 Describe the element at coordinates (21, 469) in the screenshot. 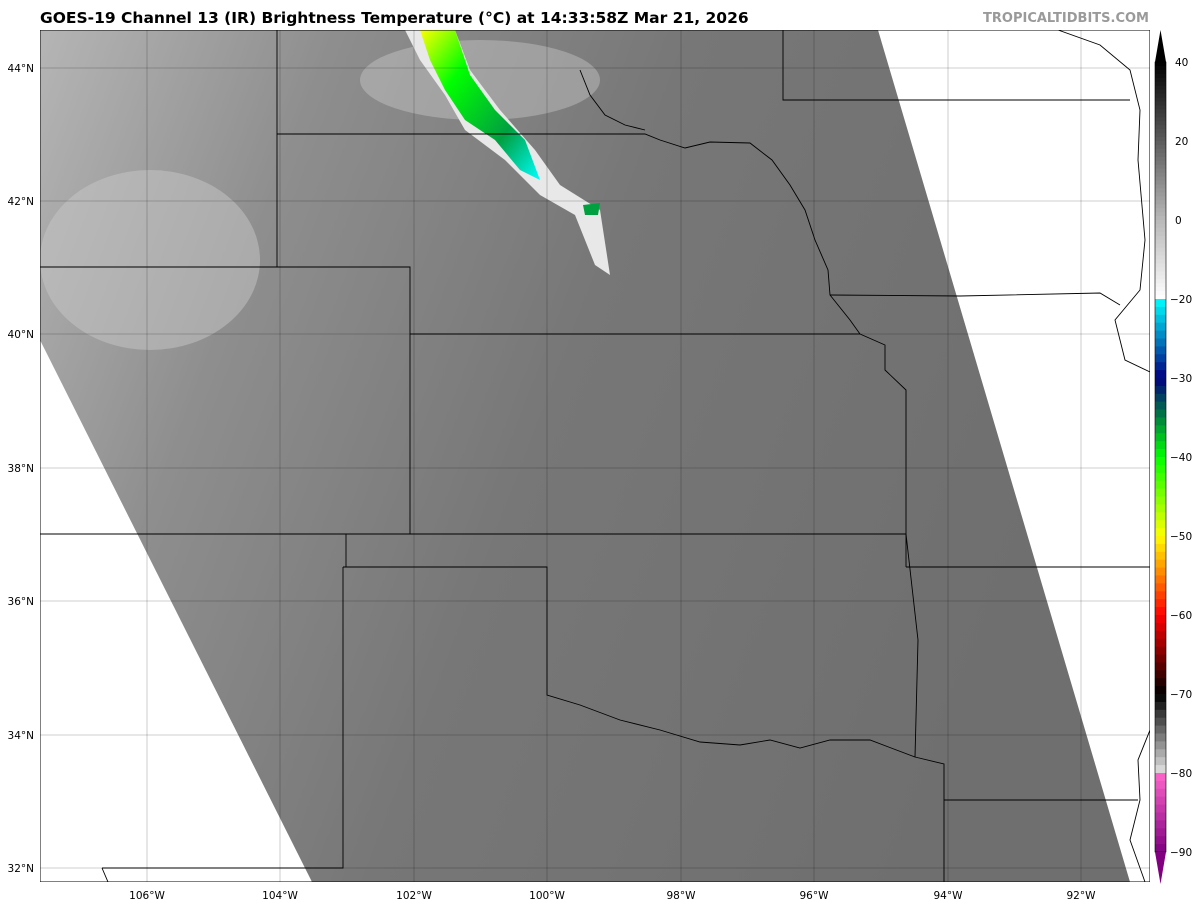

I see `latitude-labels: 44°N 42°N 40°N 38°N 36°N 34°N 32°N` at that location.